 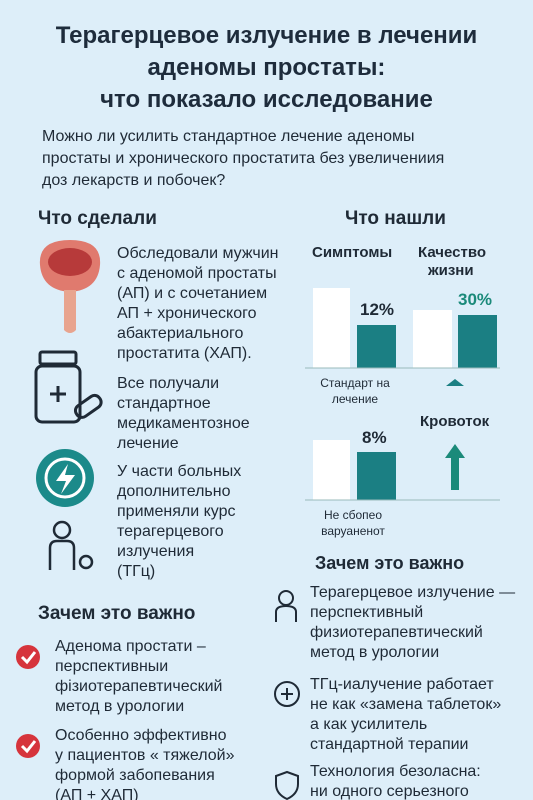 I want to click on item-line: а как усилитель, so click(x=369, y=724).